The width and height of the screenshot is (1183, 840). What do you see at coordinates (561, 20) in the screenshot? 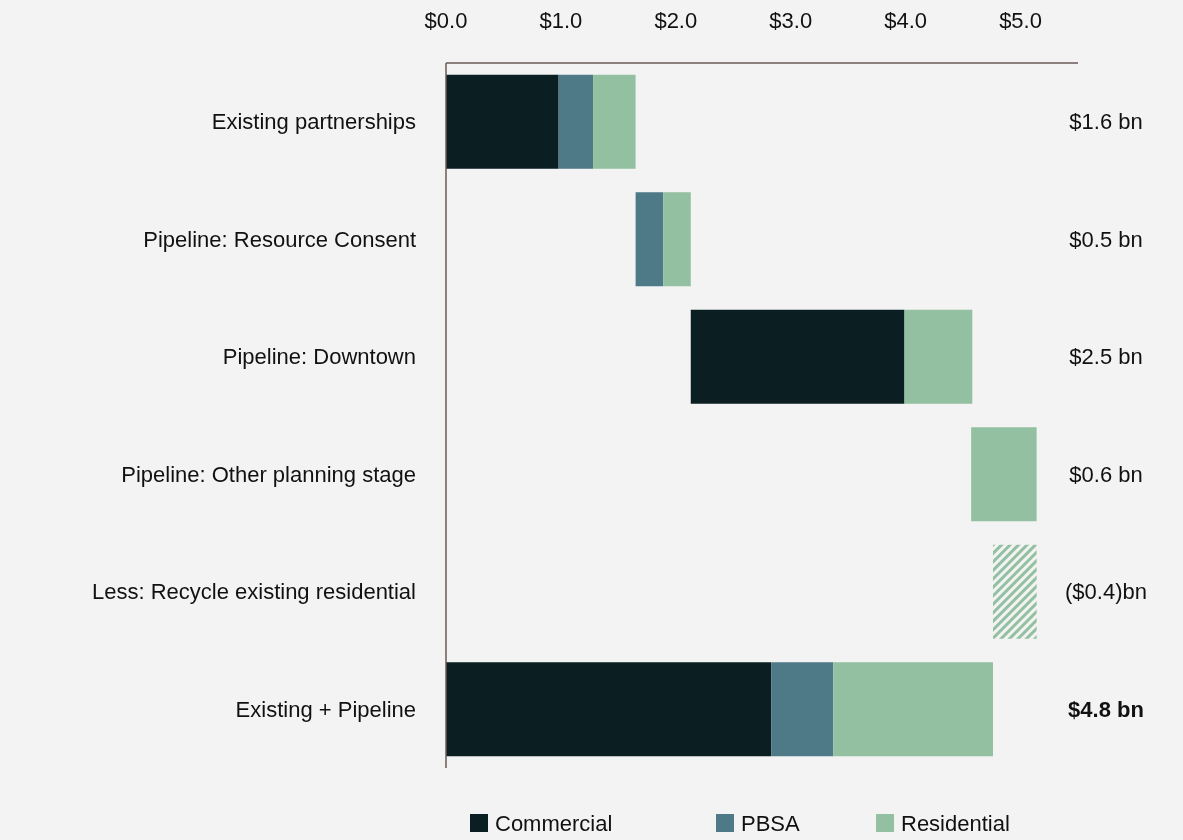
I see `x-tick-label: $1.0` at bounding box center [561, 20].